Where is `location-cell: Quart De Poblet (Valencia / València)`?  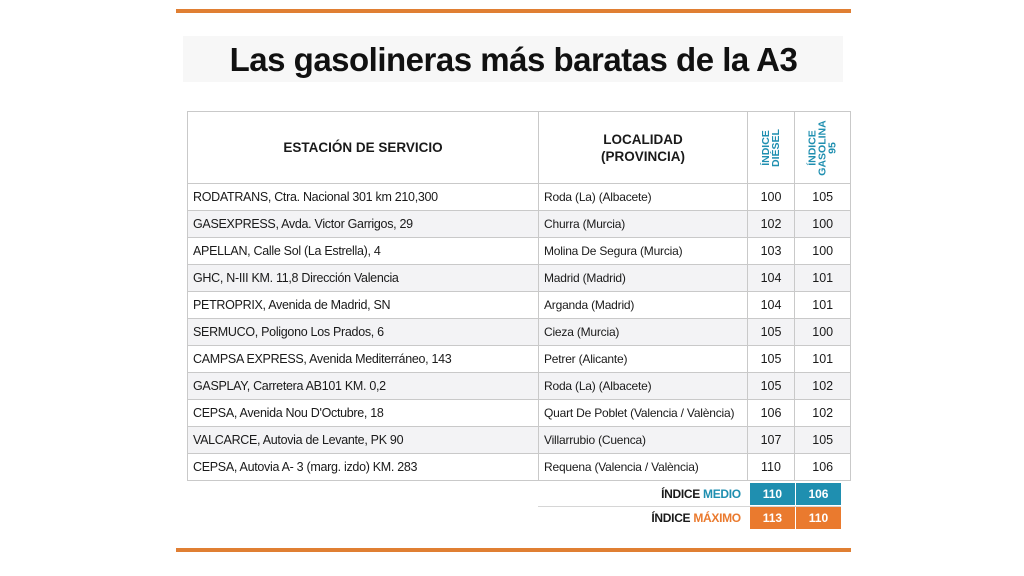
location-cell: Quart De Poblet (Valencia / València) is located at coordinates (643, 413).